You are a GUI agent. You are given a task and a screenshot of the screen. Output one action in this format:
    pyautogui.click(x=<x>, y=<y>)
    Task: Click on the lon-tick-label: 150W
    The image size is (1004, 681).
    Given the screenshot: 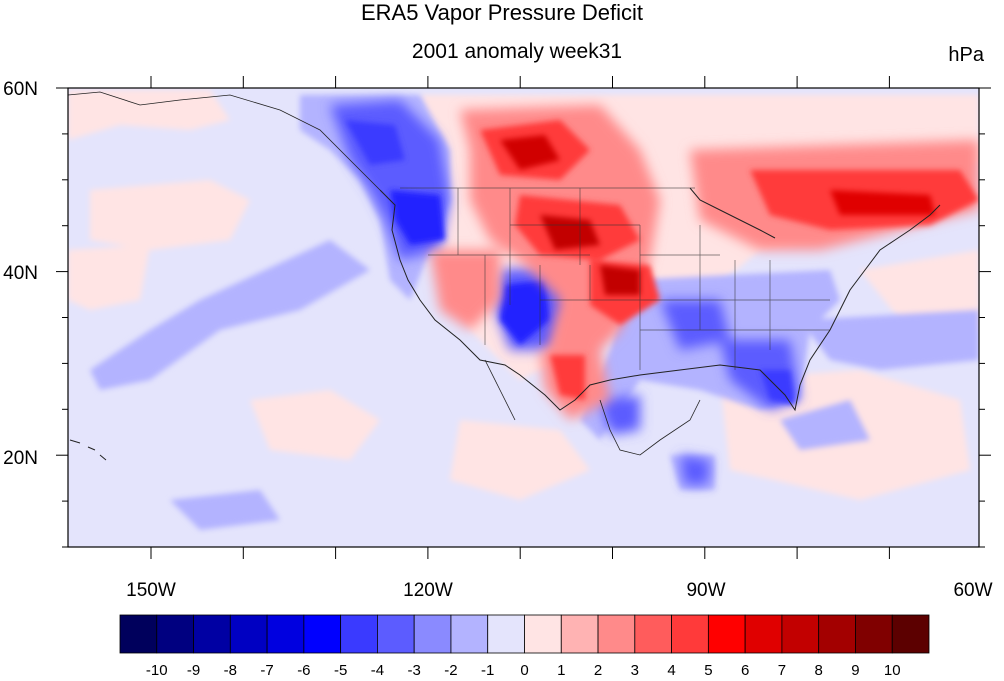 What is the action you would take?
    pyautogui.click(x=151, y=590)
    